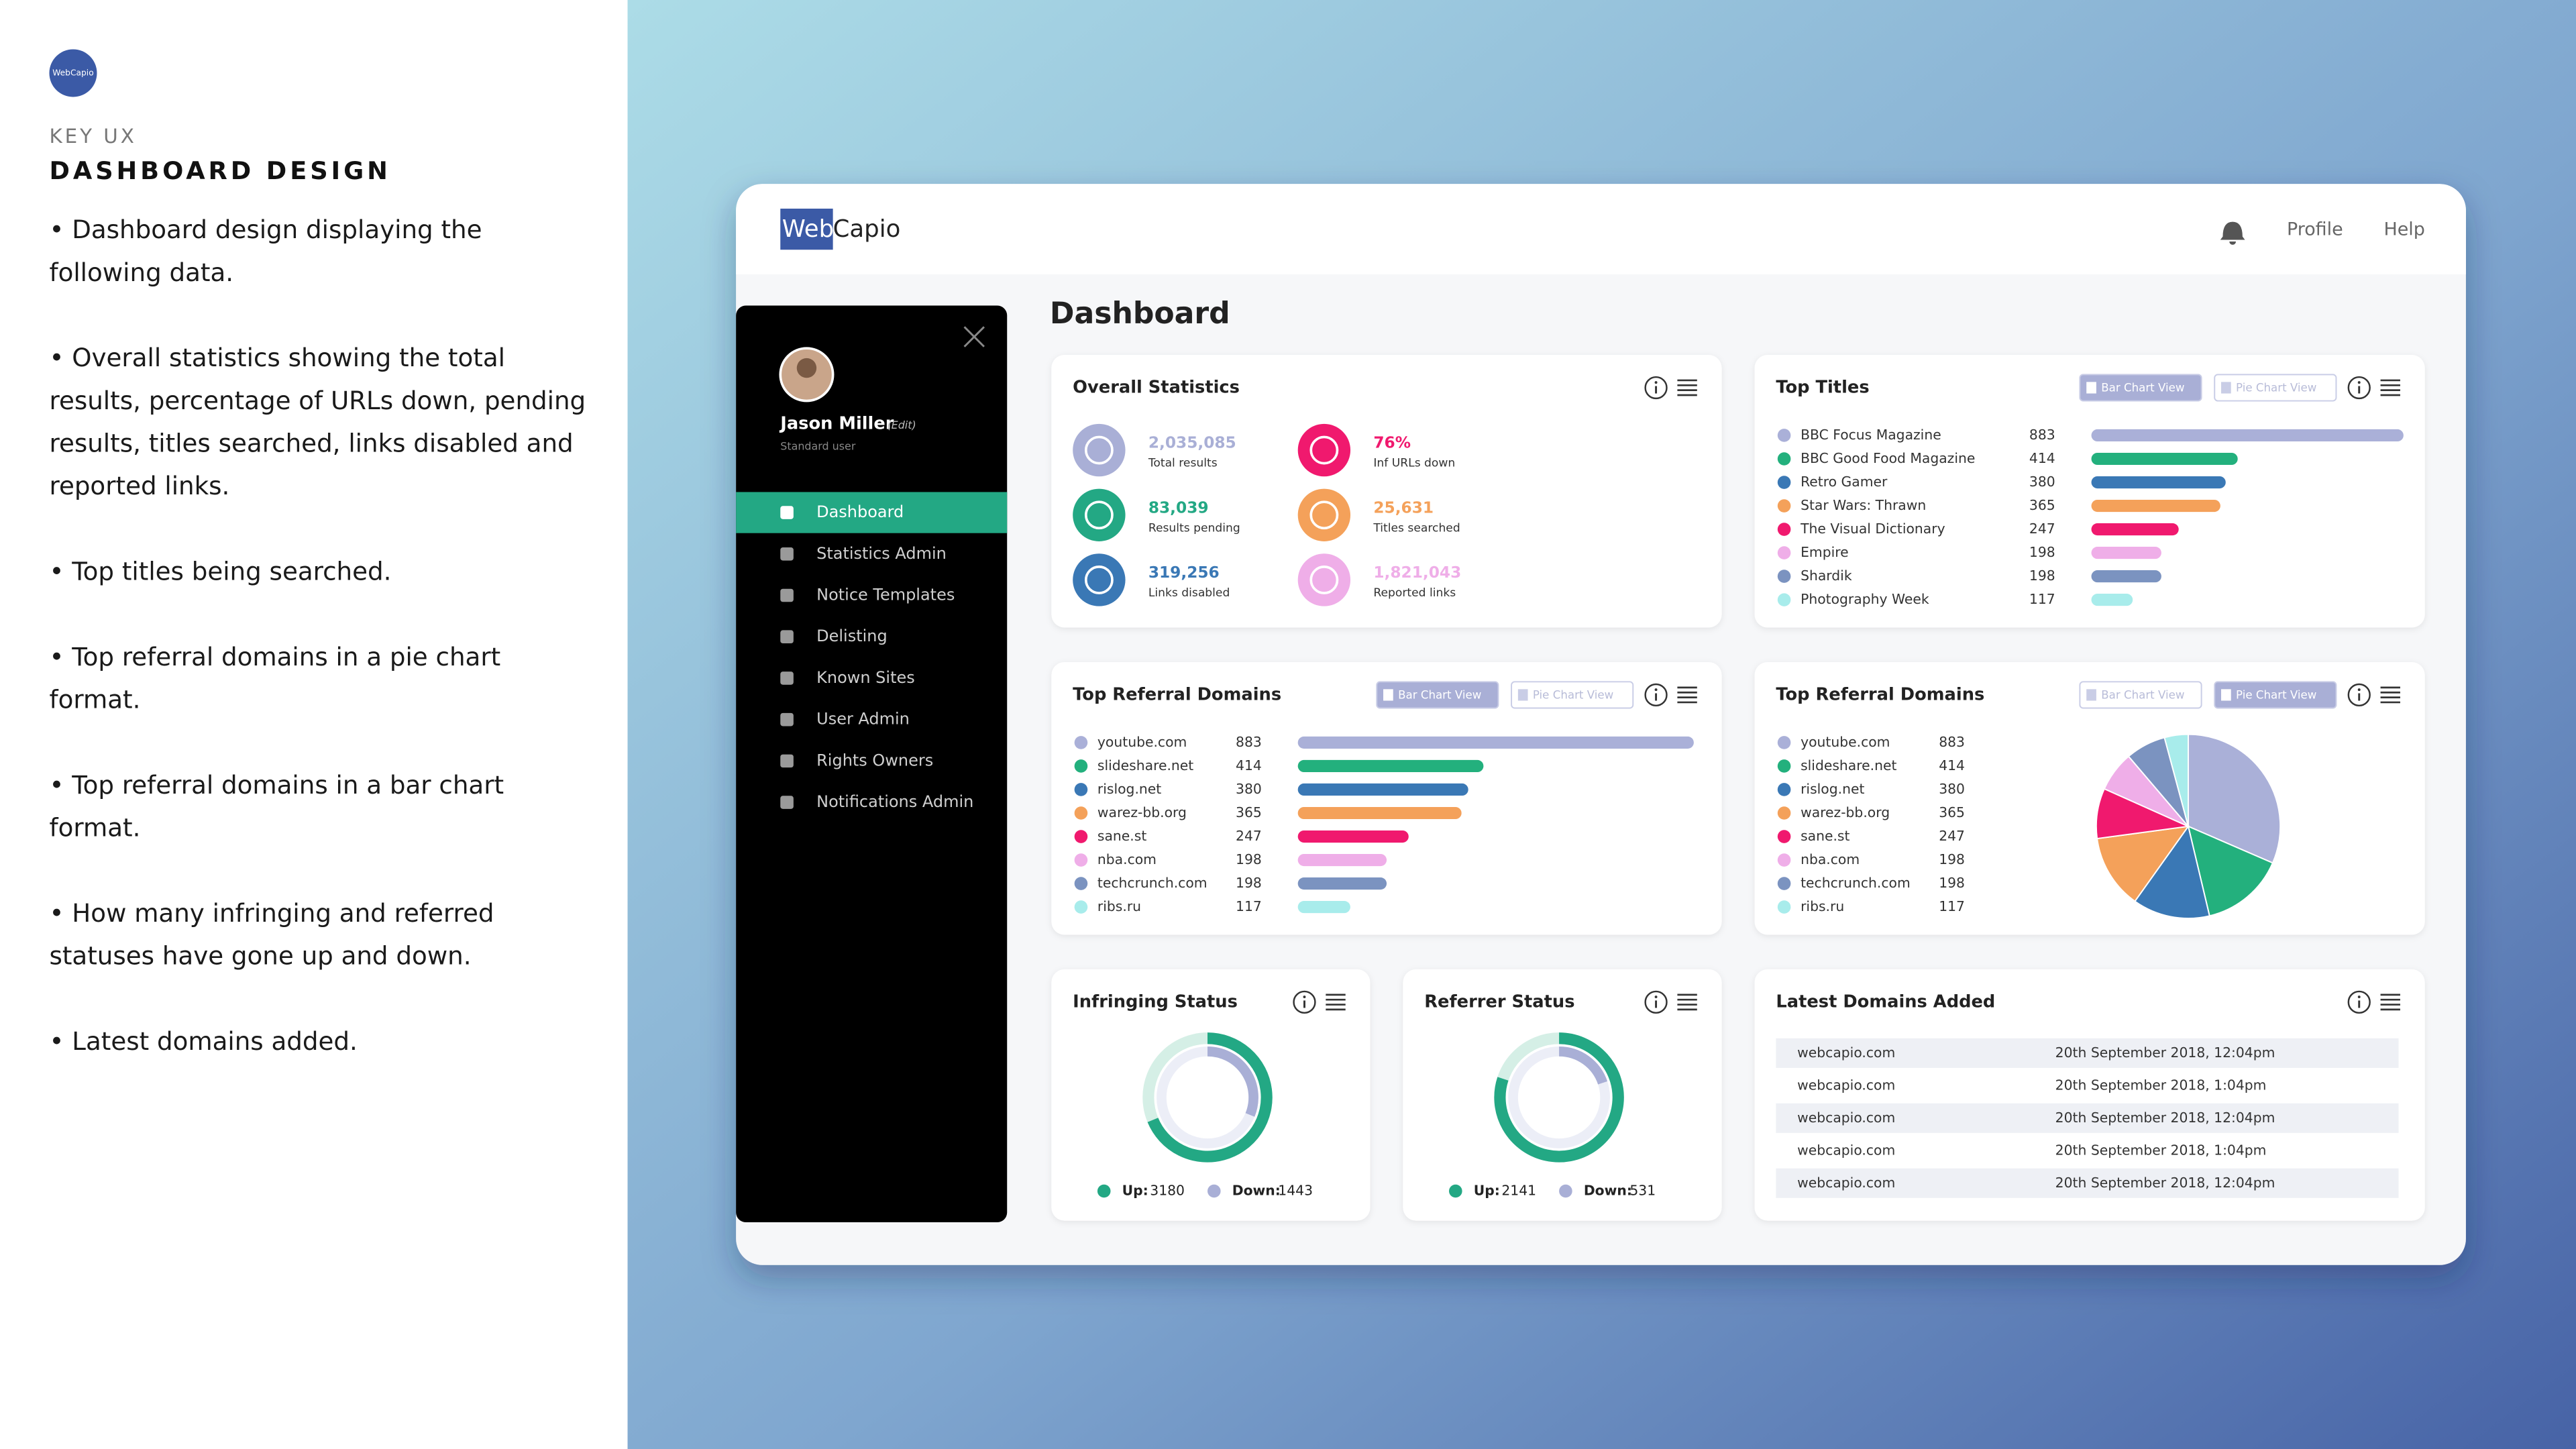  What do you see at coordinates (885, 595) in the screenshot?
I see `menu-item: Notice Templates` at bounding box center [885, 595].